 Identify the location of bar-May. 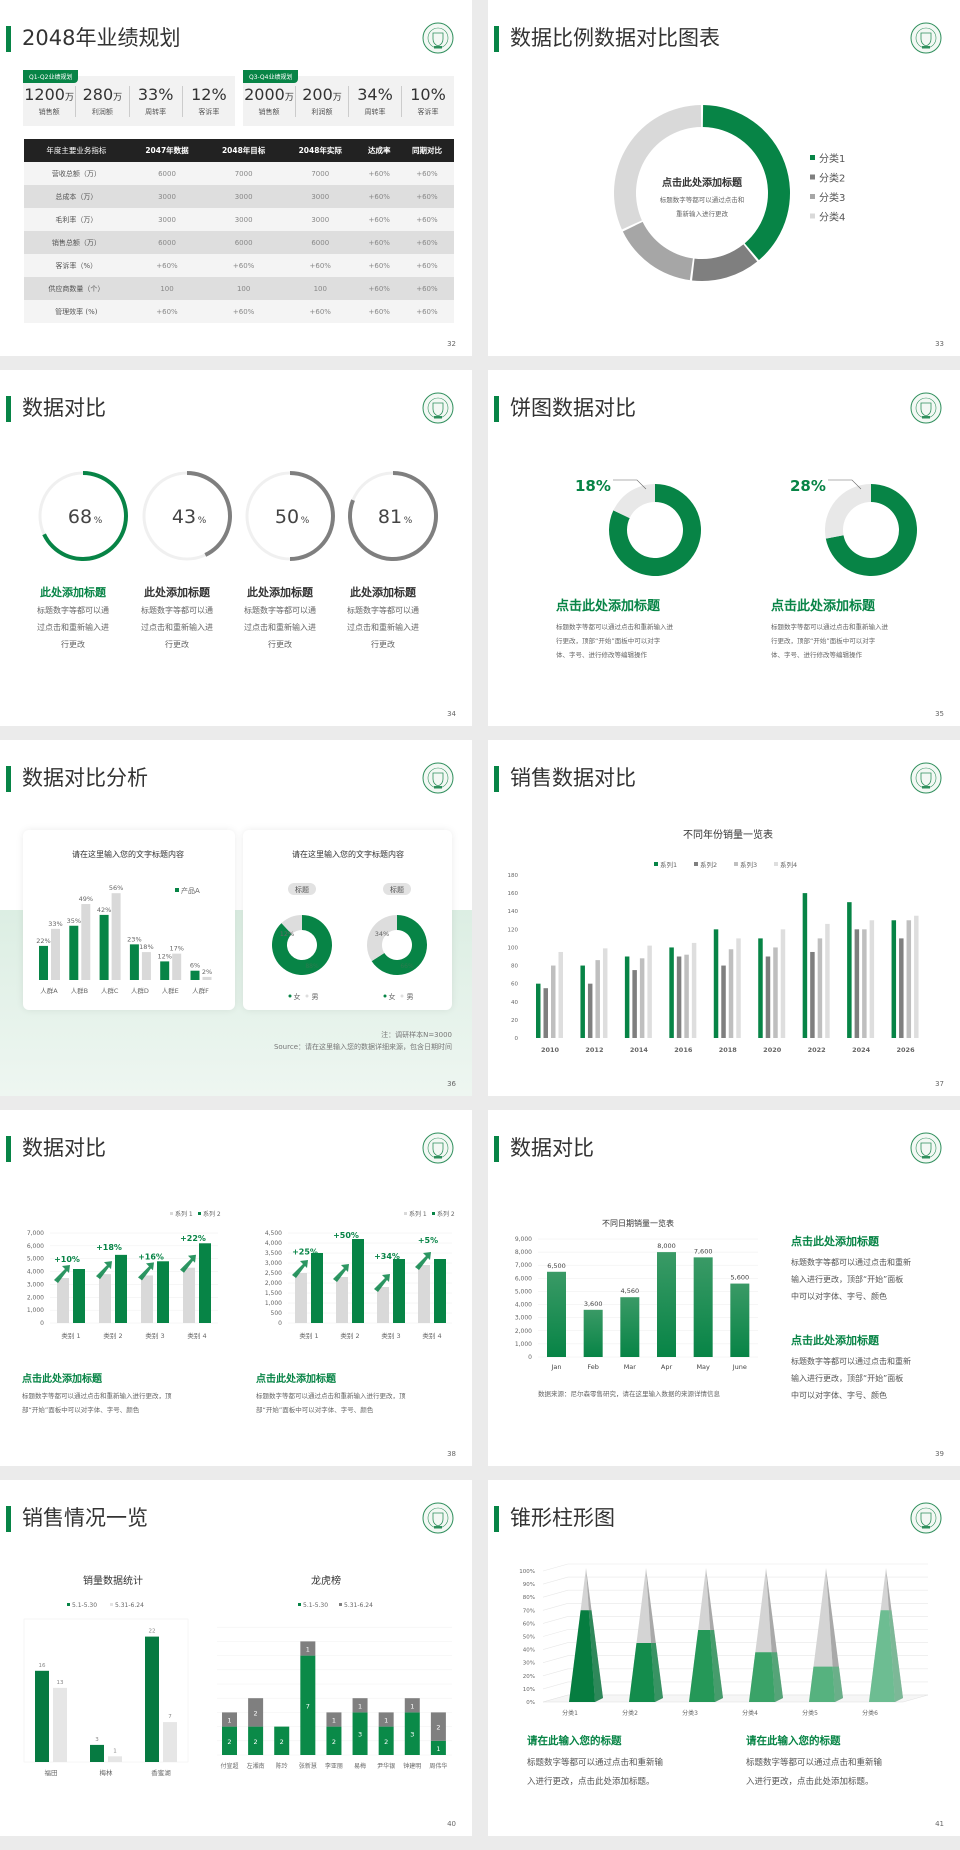
(703, 1307).